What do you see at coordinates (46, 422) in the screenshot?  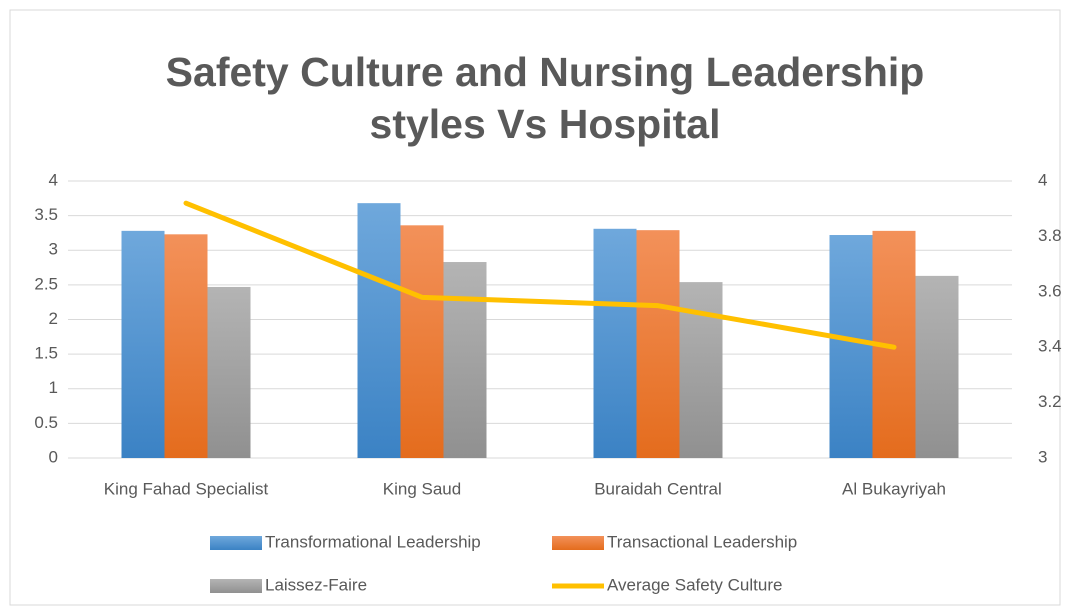 I see `y-tick-label: 0.5` at bounding box center [46, 422].